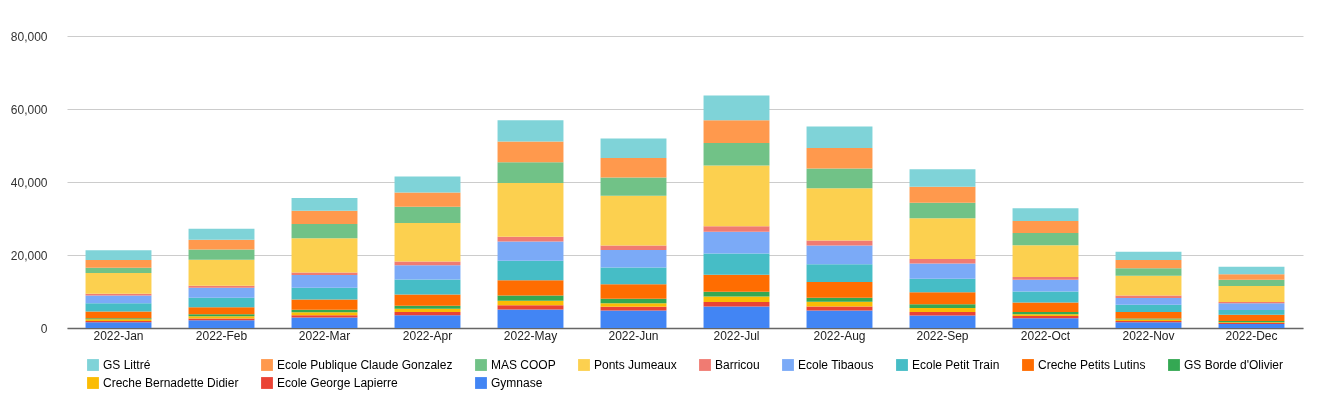 The width and height of the screenshot is (1338, 410). I want to click on x-tick-label: 2022-Dec, so click(1251, 335).